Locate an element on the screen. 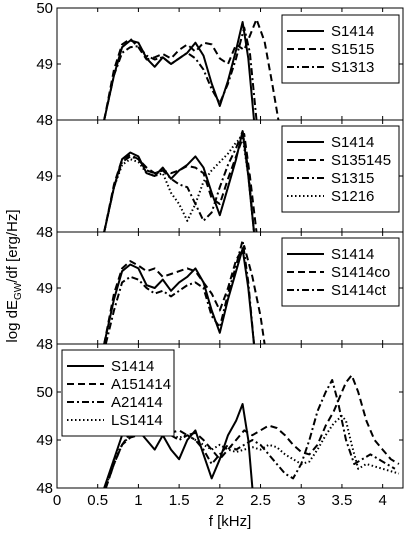 This screenshot has height=537, width=409. x-tick-label: 0 is located at coordinates (57, 500).